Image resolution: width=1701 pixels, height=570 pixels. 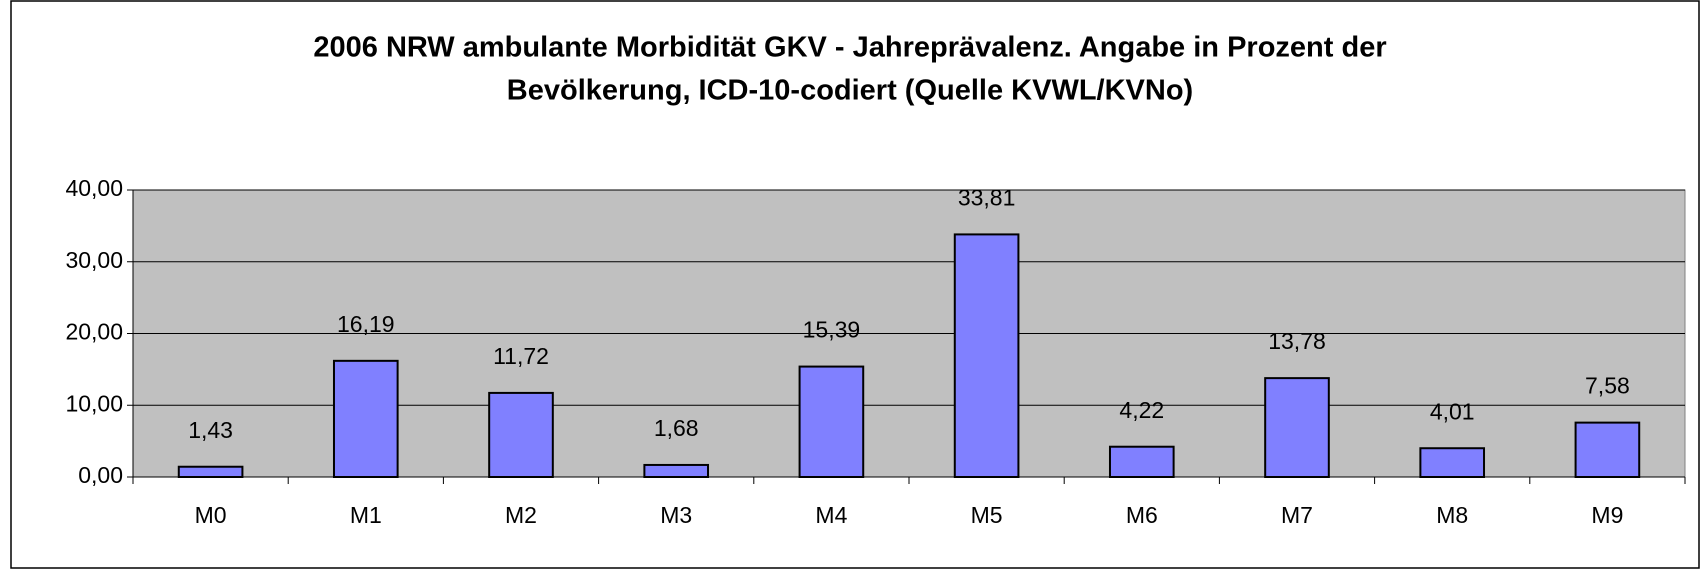 What do you see at coordinates (94, 260) in the screenshot?
I see `y-tick-label: 30,00` at bounding box center [94, 260].